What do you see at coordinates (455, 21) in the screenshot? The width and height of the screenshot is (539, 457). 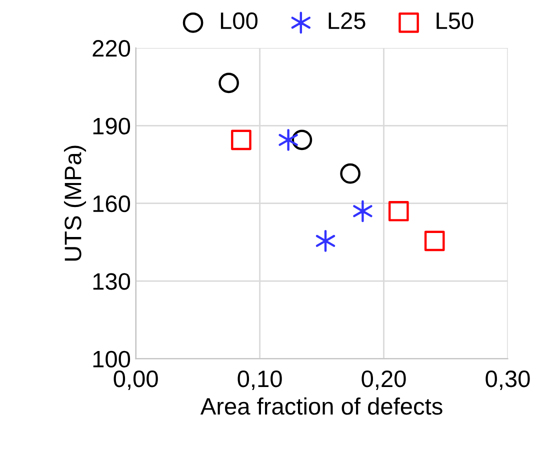 I see `legend-label: L50` at bounding box center [455, 21].